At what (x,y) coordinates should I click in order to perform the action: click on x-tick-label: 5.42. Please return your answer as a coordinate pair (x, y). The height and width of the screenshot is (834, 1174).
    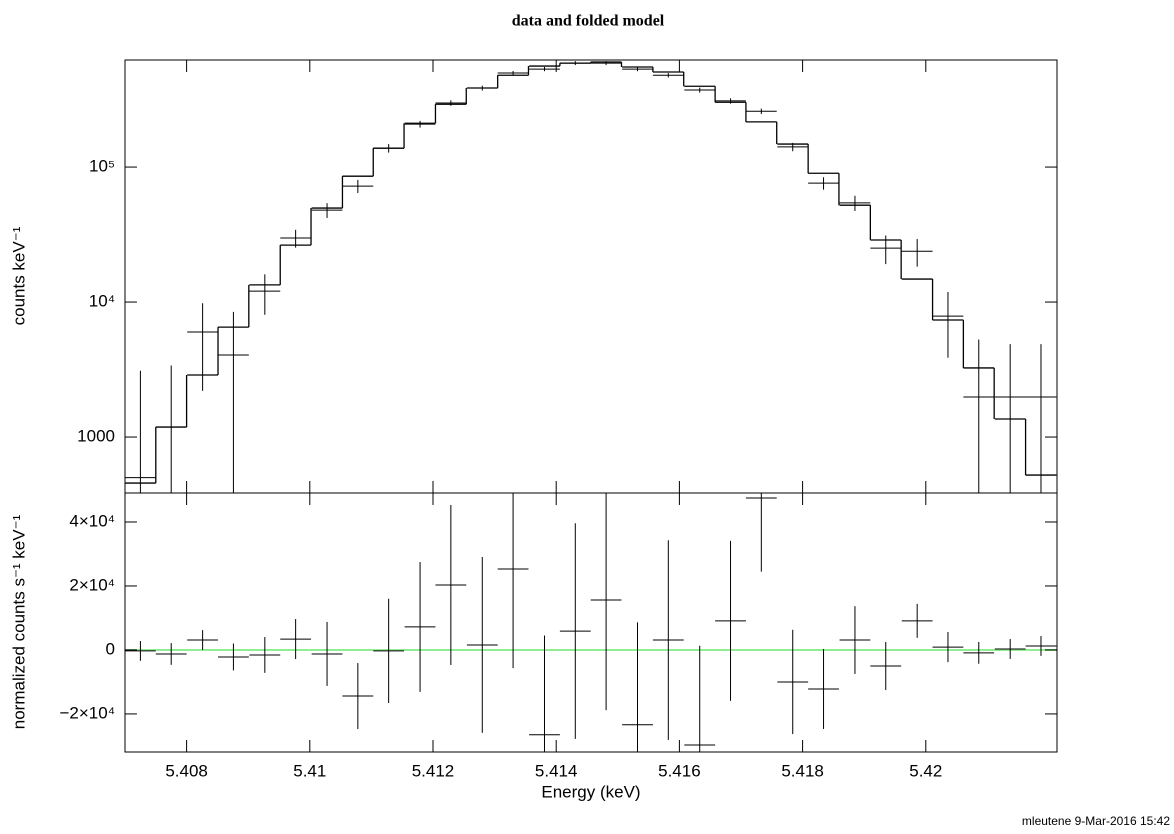
    Looking at the image, I should click on (925, 770).